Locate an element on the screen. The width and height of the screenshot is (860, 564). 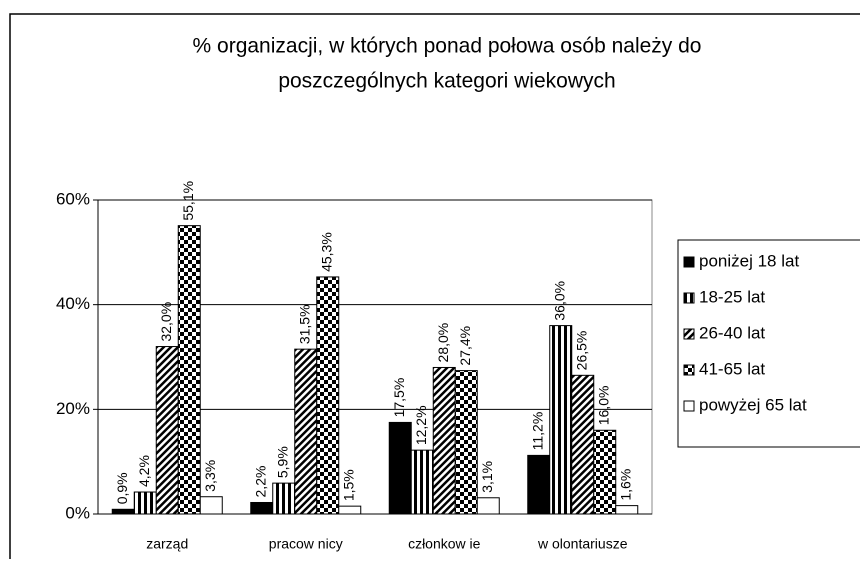
data-label: 2,2% is located at coordinates (260, 482).